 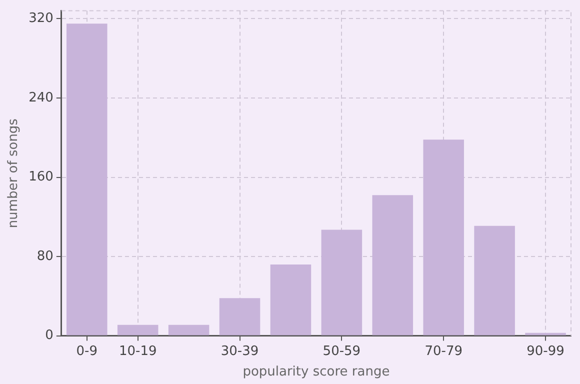 I want to click on y-tick-label: 320, so click(x=41, y=18).